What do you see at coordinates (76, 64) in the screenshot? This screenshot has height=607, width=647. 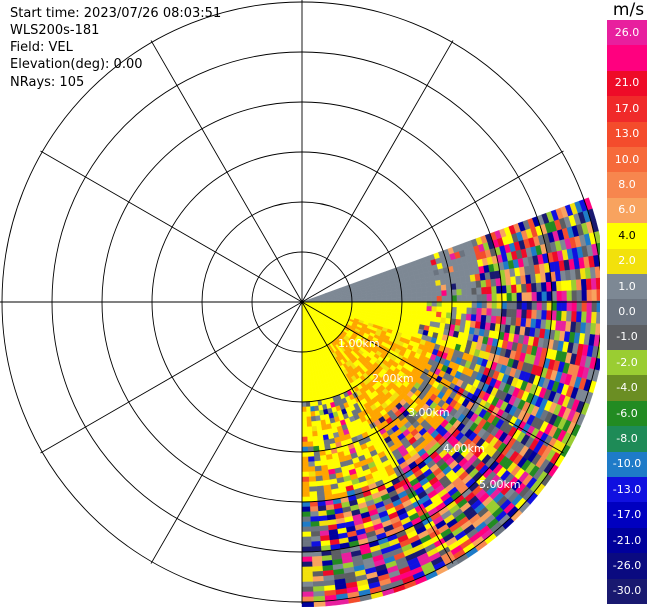 I see `elevation-text: Elevation(deg): 0.00` at bounding box center [76, 64].